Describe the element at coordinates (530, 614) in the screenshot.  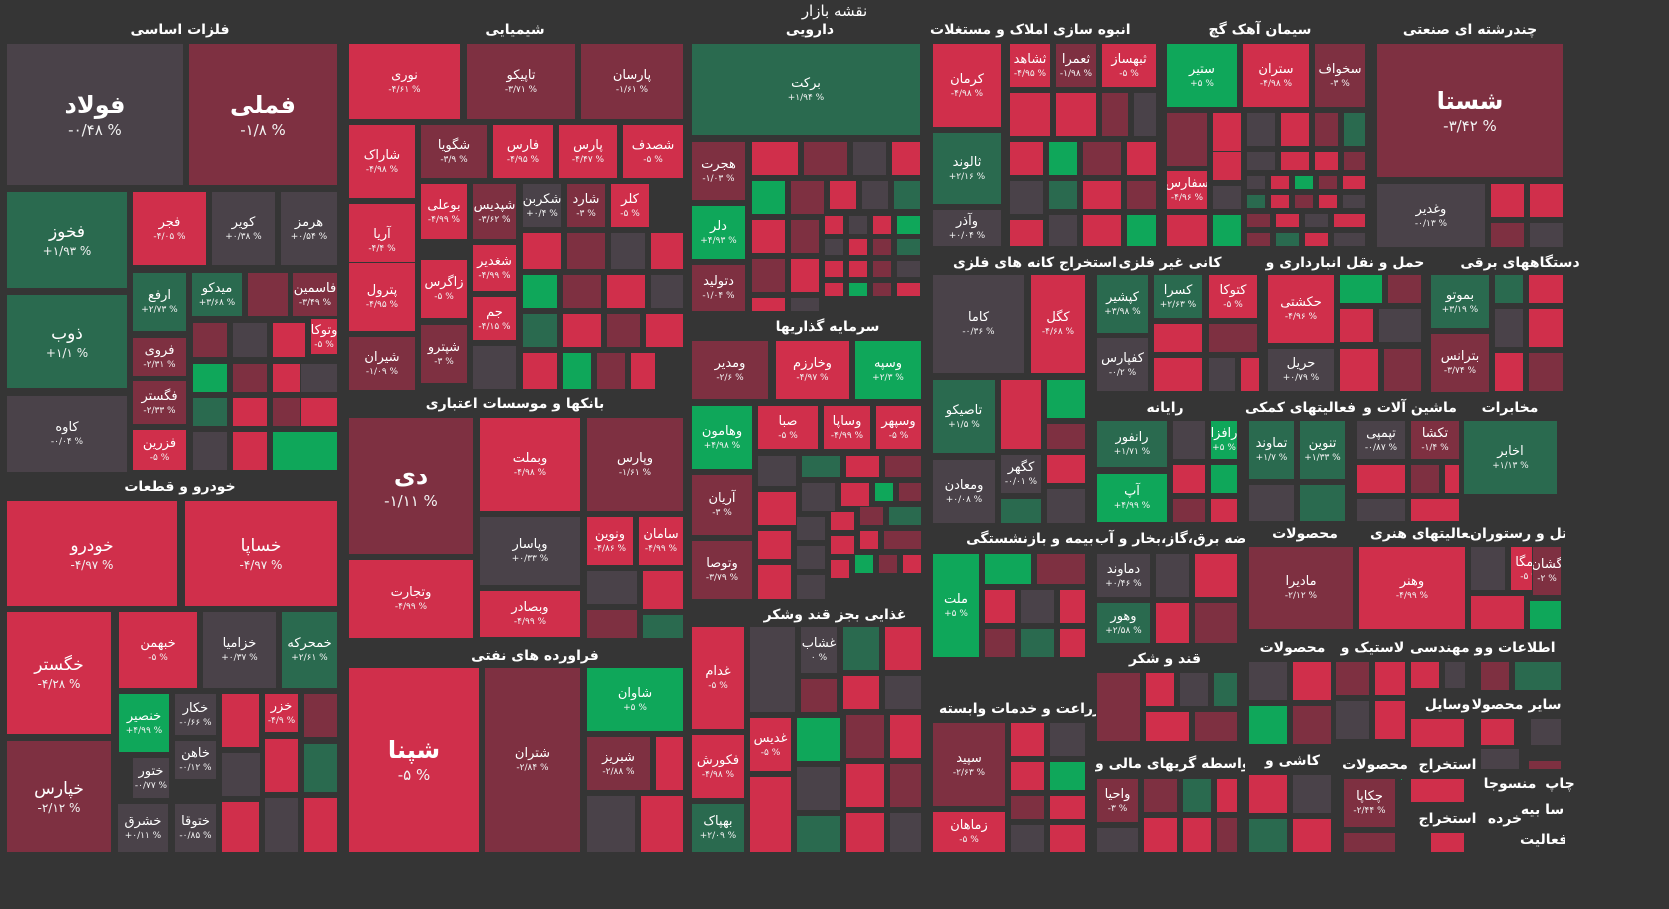
I see `stock-tile: وبصادر -۴/۹۹ %` at that location.